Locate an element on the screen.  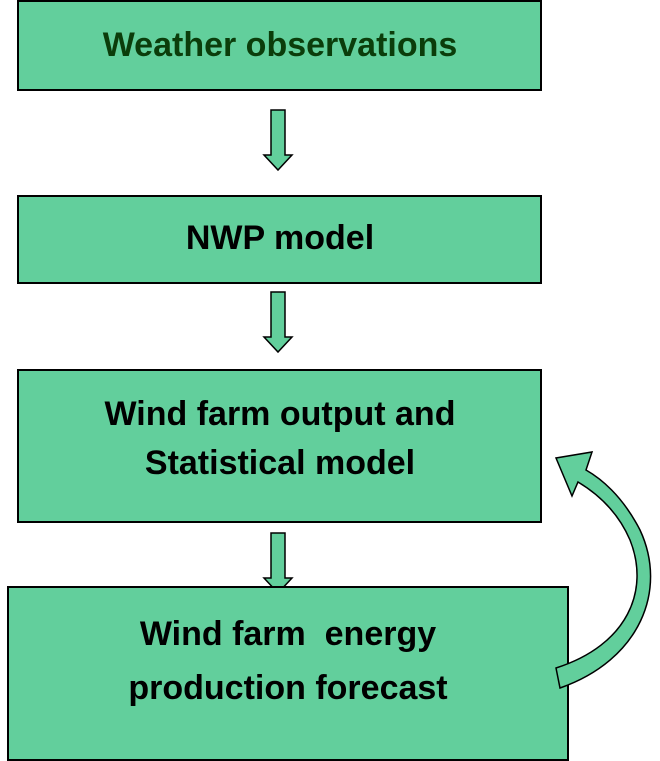
node-label: Weather observations is located at coordinates (280, 45).